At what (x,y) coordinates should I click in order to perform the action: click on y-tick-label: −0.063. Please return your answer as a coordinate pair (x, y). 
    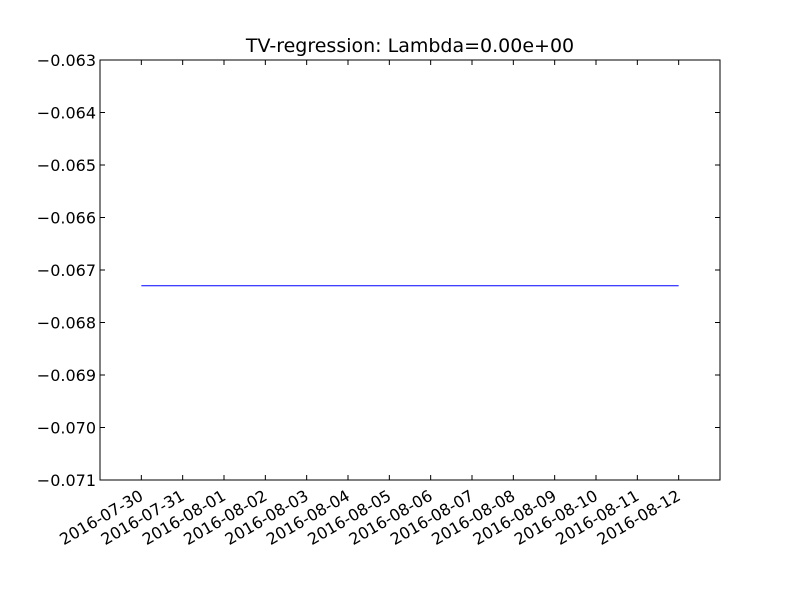
    Looking at the image, I should click on (66, 60).